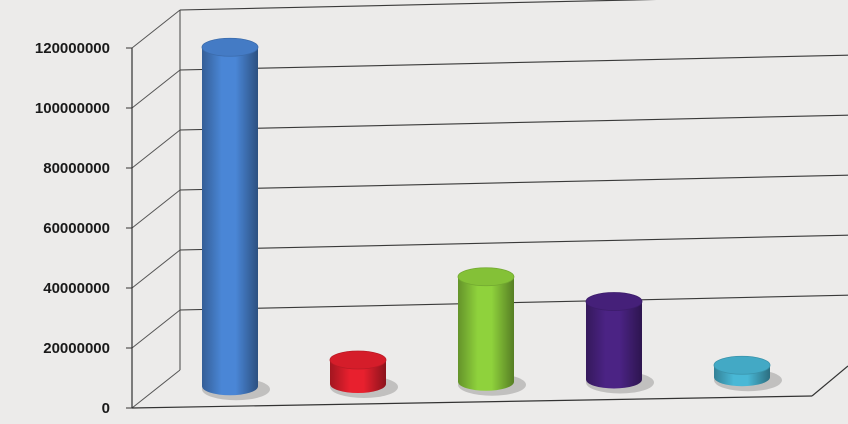 This screenshot has height=424, width=848. What do you see at coordinates (829, 381) in the screenshot?
I see `floor-edge` at bounding box center [829, 381].